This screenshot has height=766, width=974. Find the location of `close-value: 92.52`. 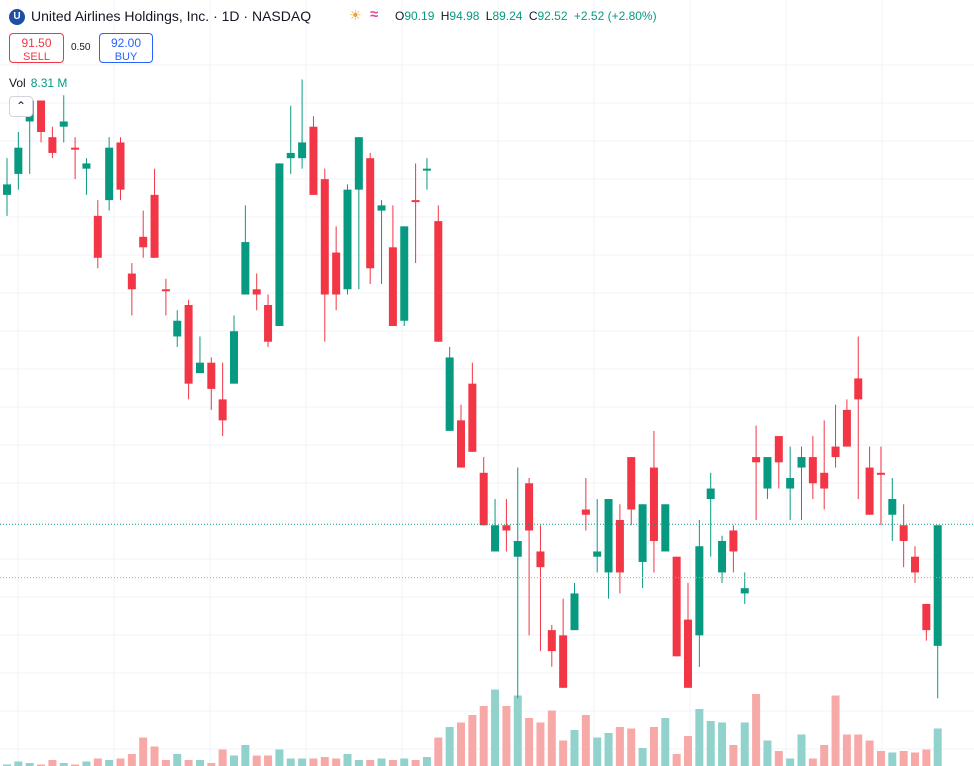

close-value: 92.52 is located at coordinates (552, 16).